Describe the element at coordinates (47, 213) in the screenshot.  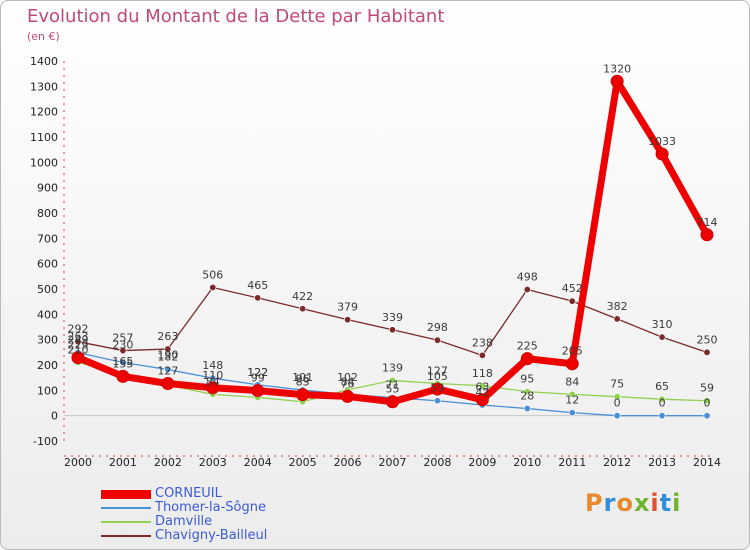
I see `y-tick-label: 800` at that location.